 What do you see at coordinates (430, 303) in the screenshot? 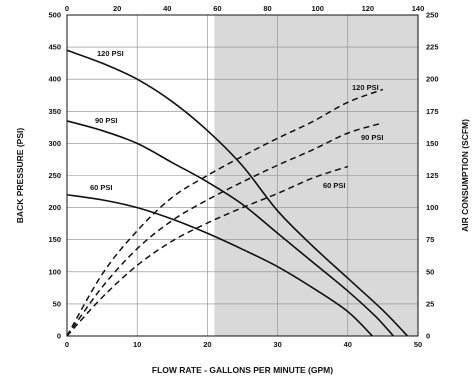
I see `y2-tick-label: 25` at bounding box center [430, 303].